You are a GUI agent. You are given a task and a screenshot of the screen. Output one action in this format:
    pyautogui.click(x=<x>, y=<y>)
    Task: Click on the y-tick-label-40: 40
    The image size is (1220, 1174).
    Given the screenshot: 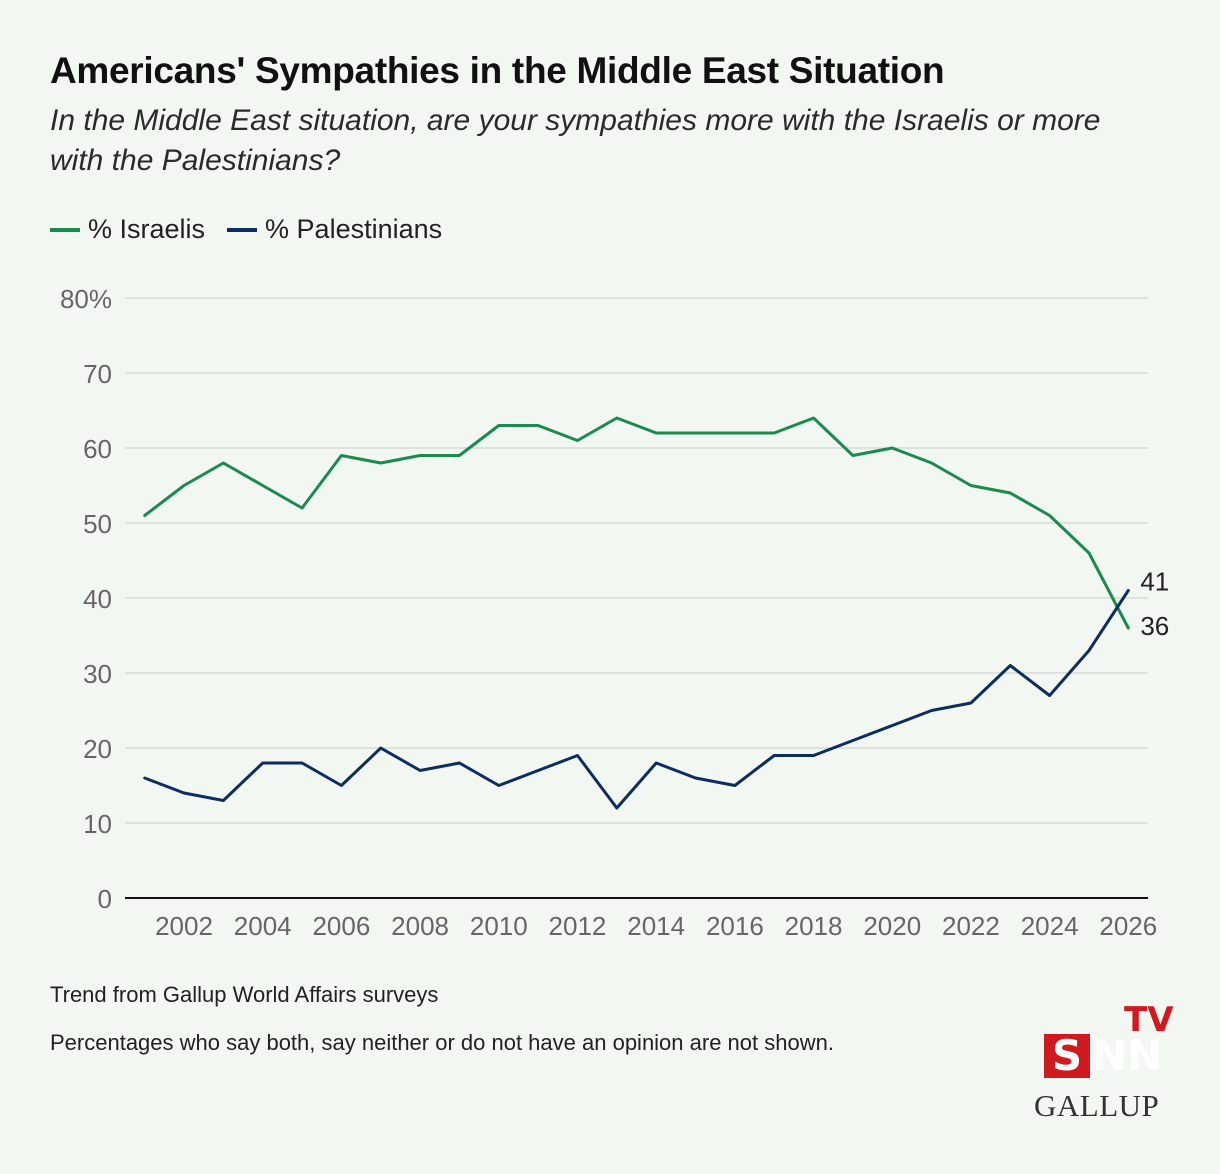 What is the action you would take?
    pyautogui.click(x=97, y=599)
    